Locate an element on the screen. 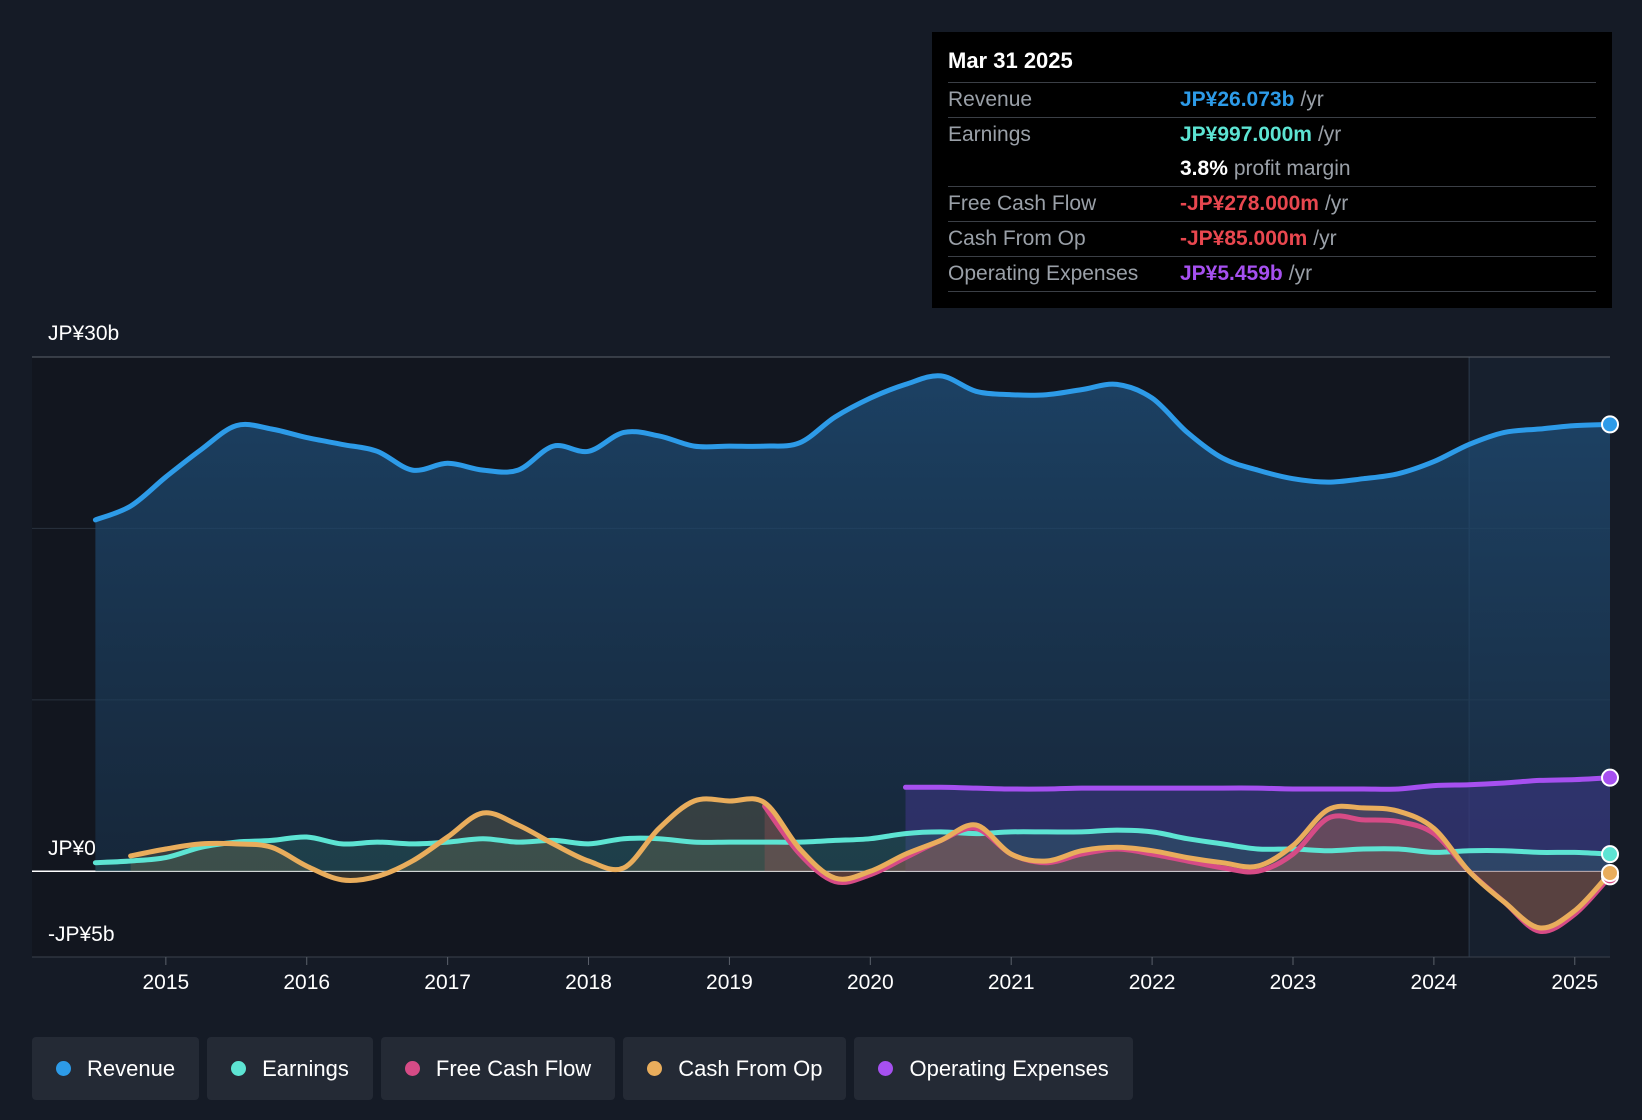 The width and height of the screenshot is (1642, 1120). x-tick-label: 2016 is located at coordinates (306, 982).